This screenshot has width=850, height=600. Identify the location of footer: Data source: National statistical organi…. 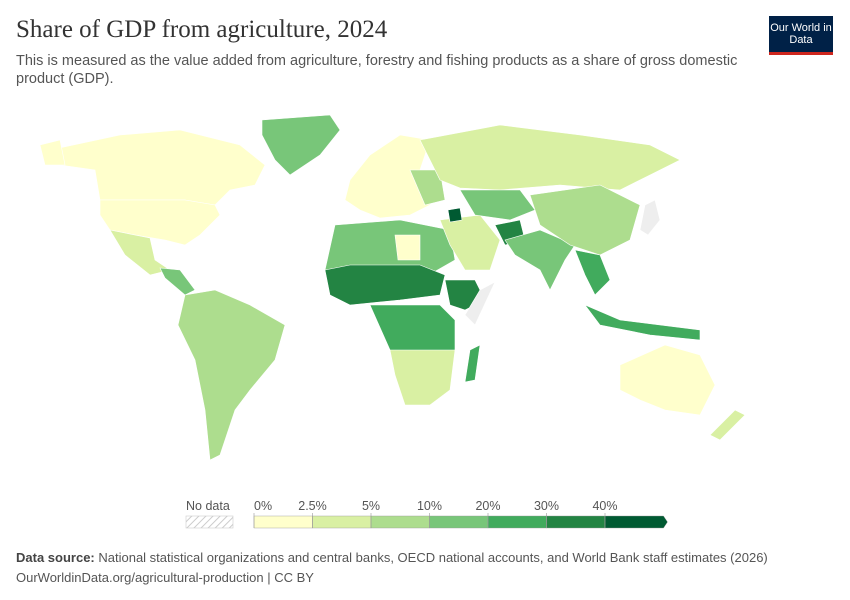
(392, 568).